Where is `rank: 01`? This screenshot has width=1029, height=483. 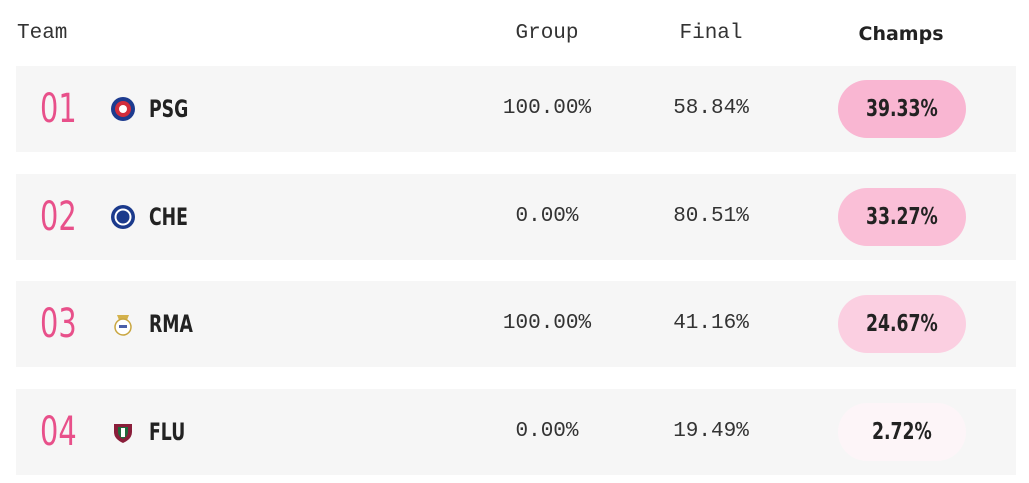 rank: 01 is located at coordinates (58, 109).